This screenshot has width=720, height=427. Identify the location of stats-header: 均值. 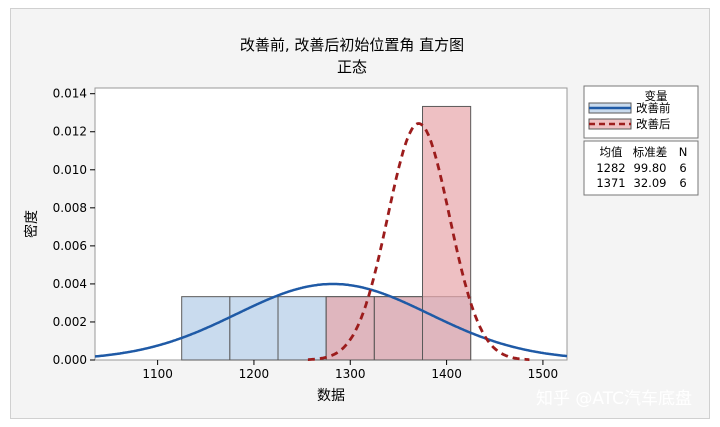
(611, 152).